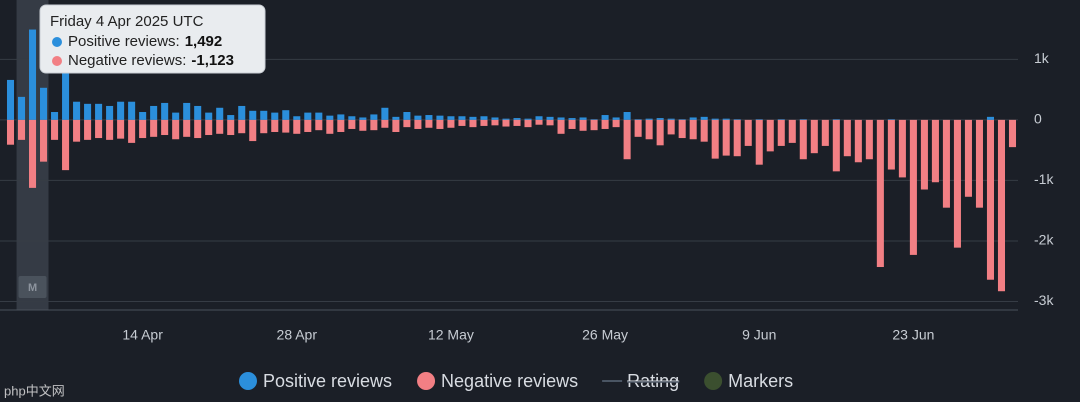  Describe the element at coordinates (759, 335) in the screenshot. I see `x-tick-label: 9 Jun` at that location.